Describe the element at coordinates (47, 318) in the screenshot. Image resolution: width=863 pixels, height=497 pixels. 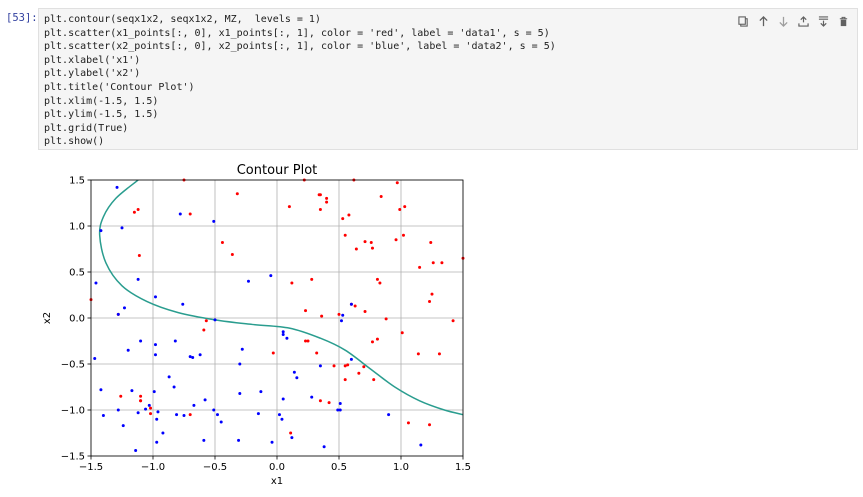
I see `y-axis-label: x2` at that location.